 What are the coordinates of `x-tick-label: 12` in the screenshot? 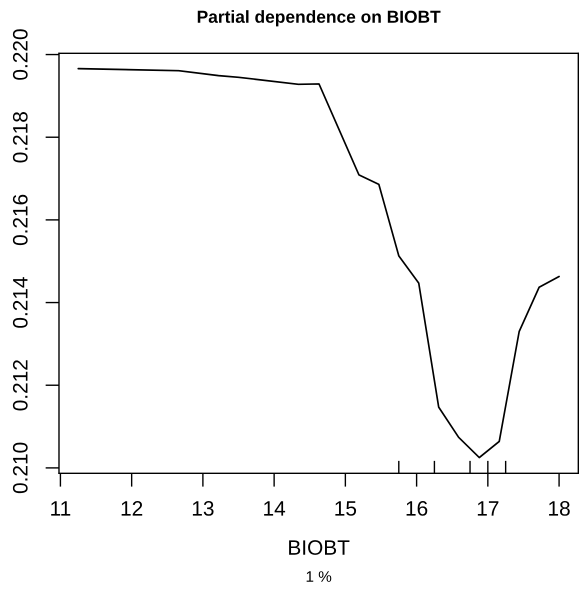 It's located at (132, 508).